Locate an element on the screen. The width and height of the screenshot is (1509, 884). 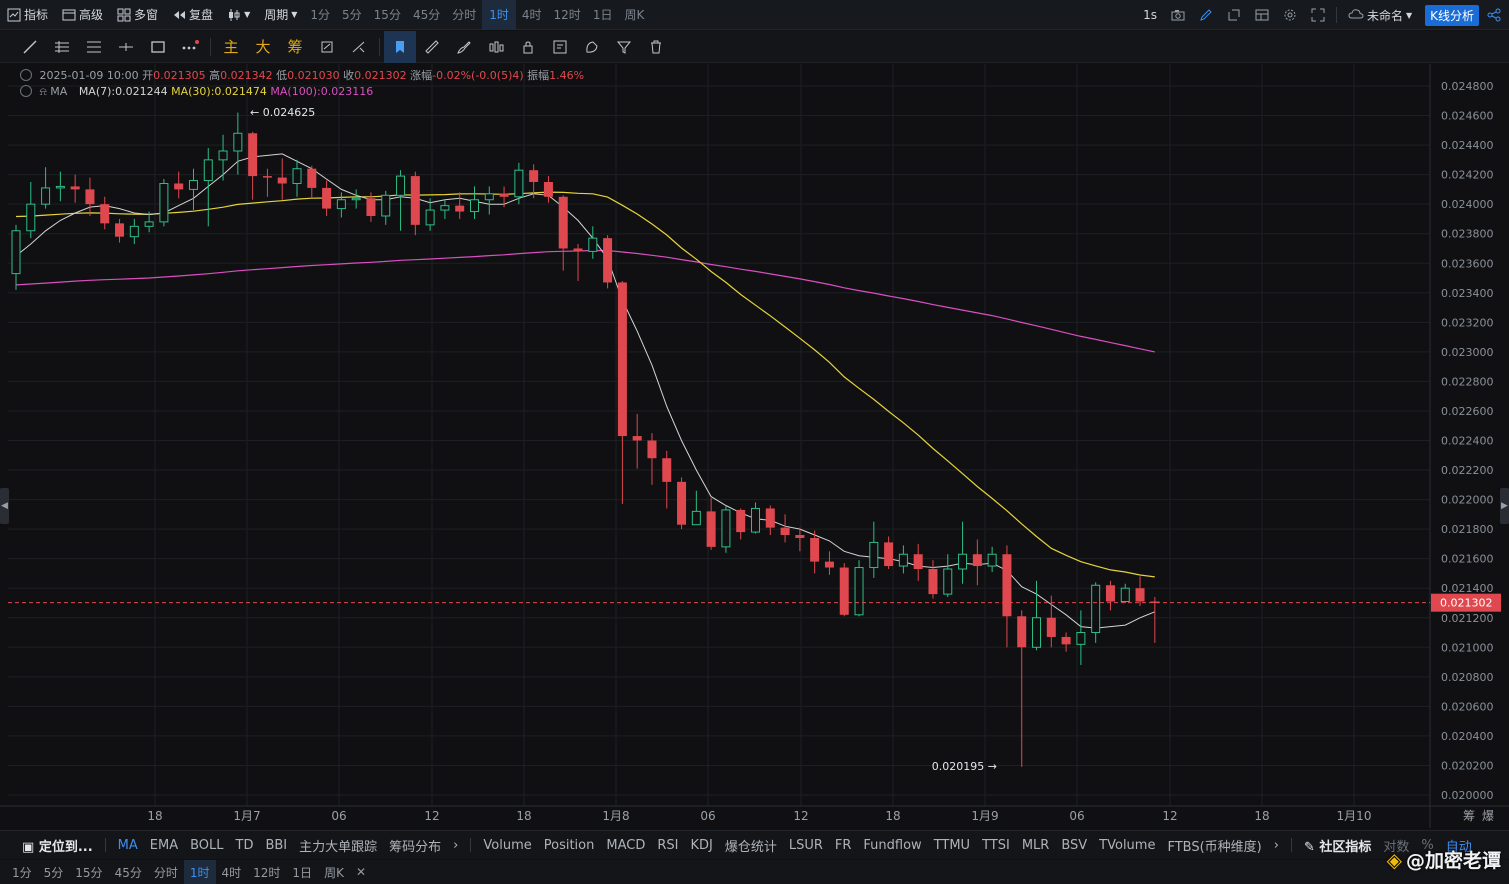
brush-tool-icon is located at coordinates (464, 47).